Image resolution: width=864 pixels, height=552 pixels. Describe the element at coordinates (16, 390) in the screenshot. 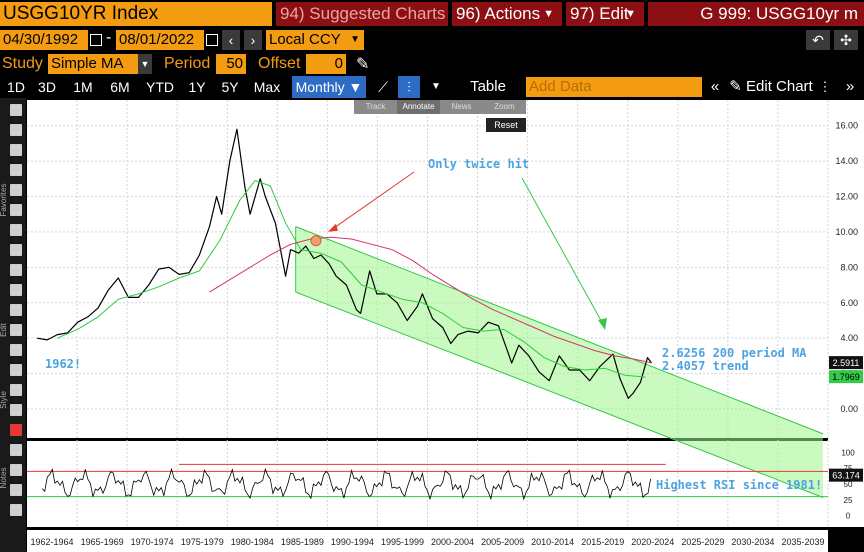

I see `delete-icon` at that location.